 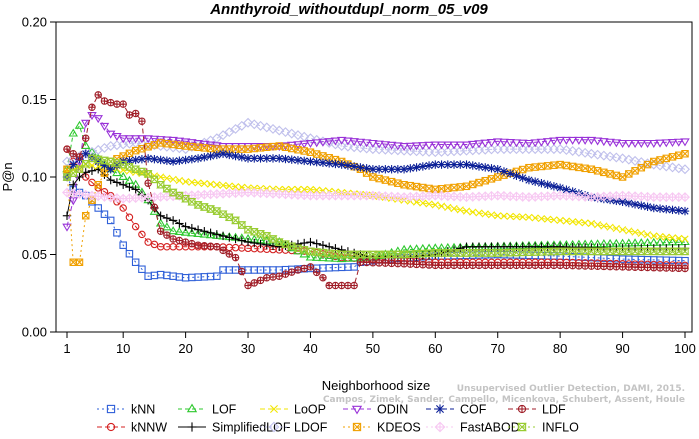 What do you see at coordinates (392, 410) in the screenshot?
I see `legend-label: ODIN` at bounding box center [392, 410].